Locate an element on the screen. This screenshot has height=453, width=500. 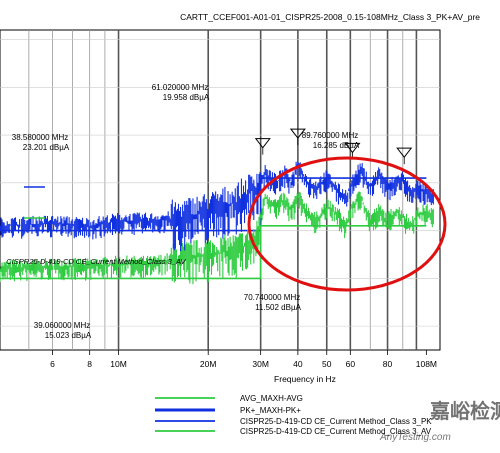
annotation-line: 89.760000 MHz is located at coordinates (330, 135).